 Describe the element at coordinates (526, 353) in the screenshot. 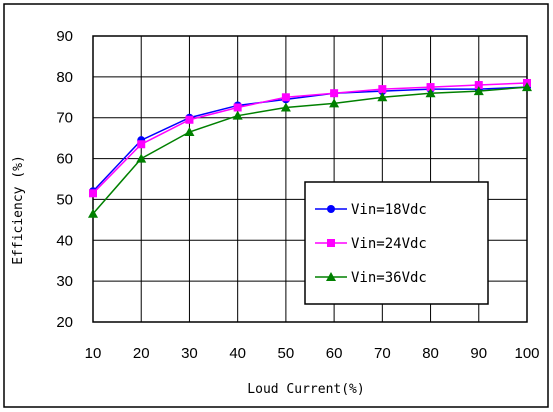

I see `x-tick-label: 100` at that location.